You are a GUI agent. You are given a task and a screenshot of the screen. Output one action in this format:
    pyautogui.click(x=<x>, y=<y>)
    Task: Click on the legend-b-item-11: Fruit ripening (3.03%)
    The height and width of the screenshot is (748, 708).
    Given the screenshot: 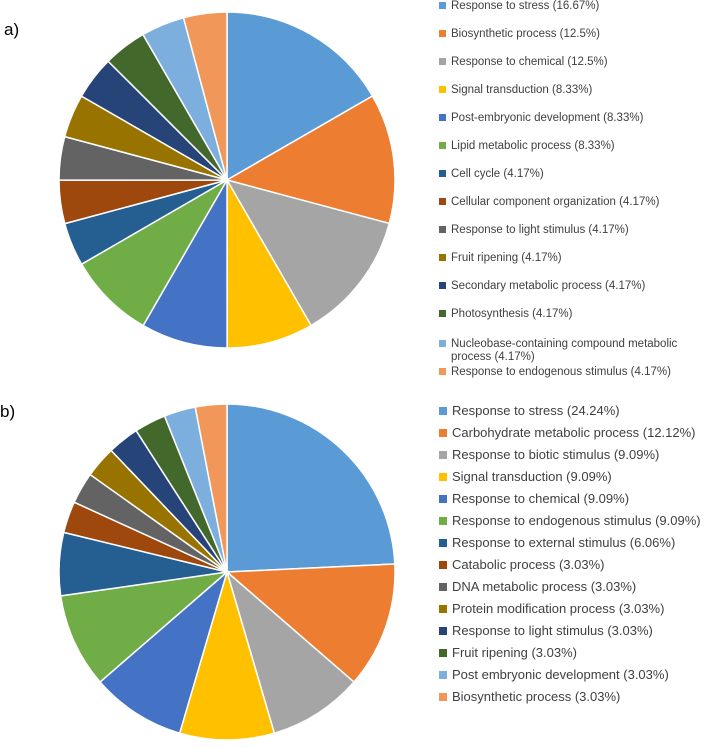 What is the action you would take?
    pyautogui.click(x=508, y=653)
    